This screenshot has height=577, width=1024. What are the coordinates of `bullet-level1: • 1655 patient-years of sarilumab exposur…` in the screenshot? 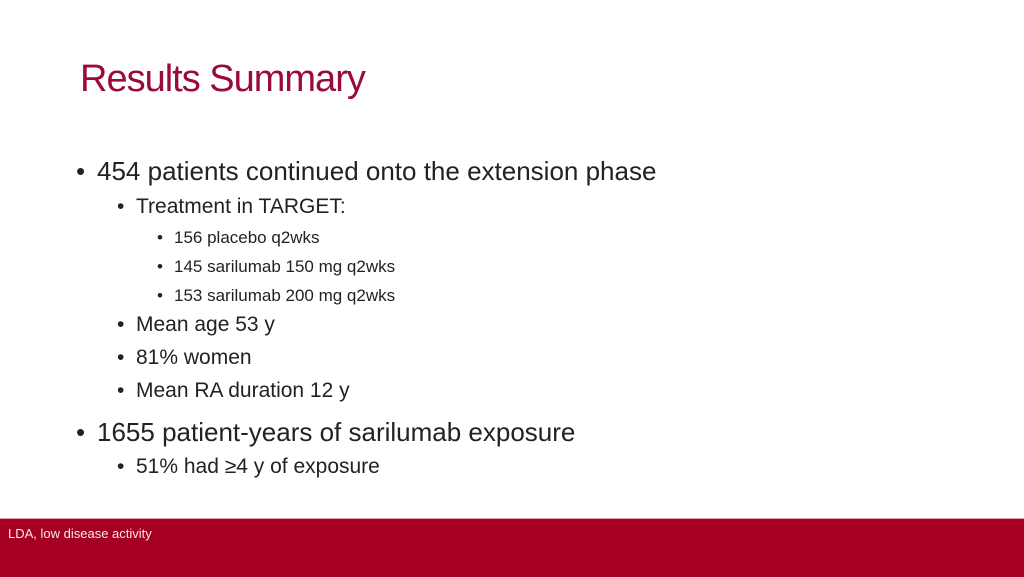 It's located at (326, 432).